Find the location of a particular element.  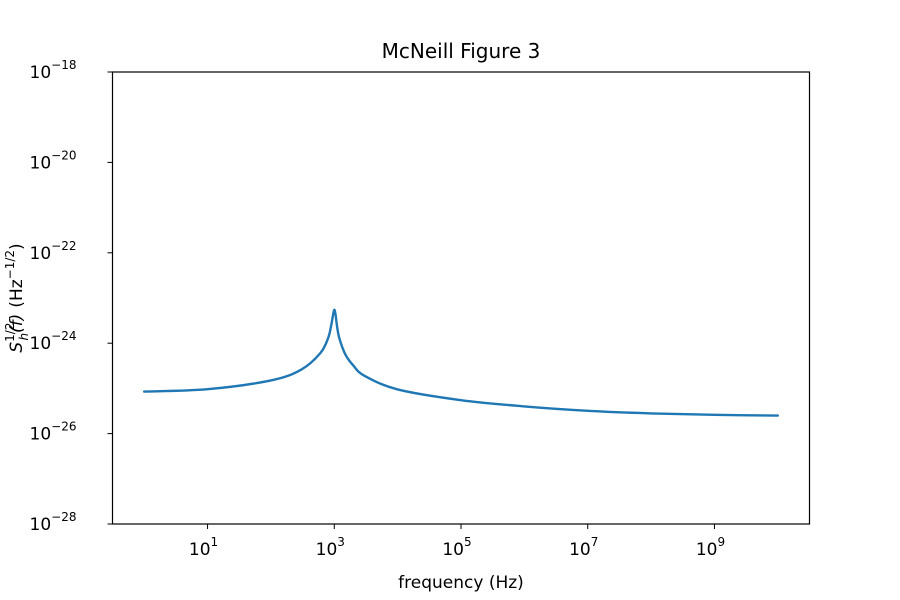

y-label-func: (f) is located at coordinates (17, 323).